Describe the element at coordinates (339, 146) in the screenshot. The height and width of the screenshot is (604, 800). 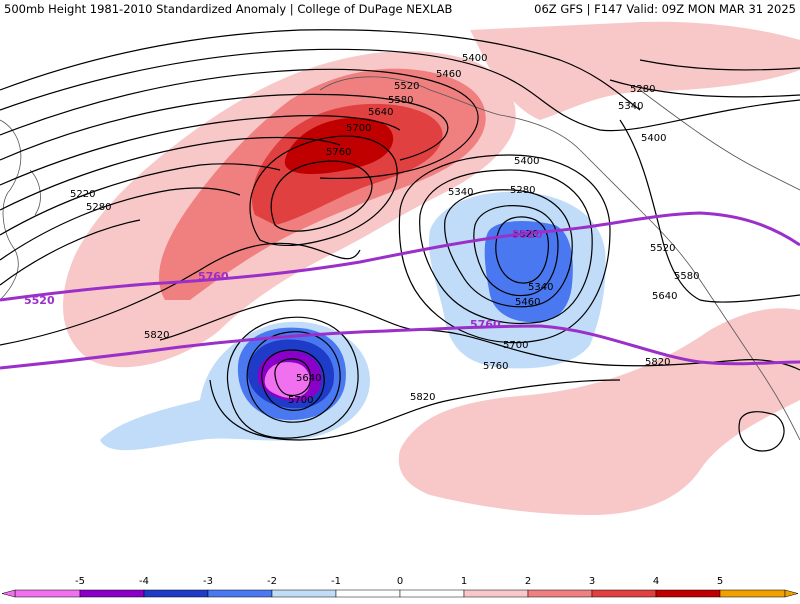
I see `anomaly-pos4` at that location.